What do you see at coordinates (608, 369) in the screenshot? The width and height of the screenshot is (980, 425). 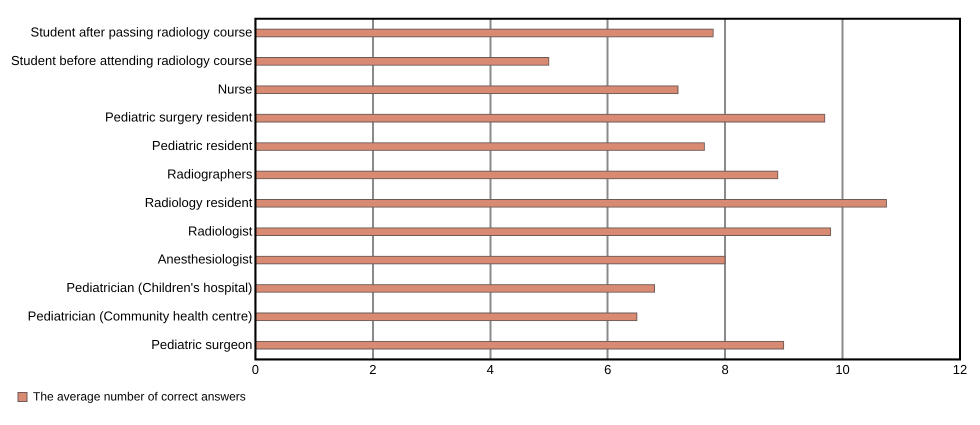 I see `x-tick-label: 6` at bounding box center [608, 369].